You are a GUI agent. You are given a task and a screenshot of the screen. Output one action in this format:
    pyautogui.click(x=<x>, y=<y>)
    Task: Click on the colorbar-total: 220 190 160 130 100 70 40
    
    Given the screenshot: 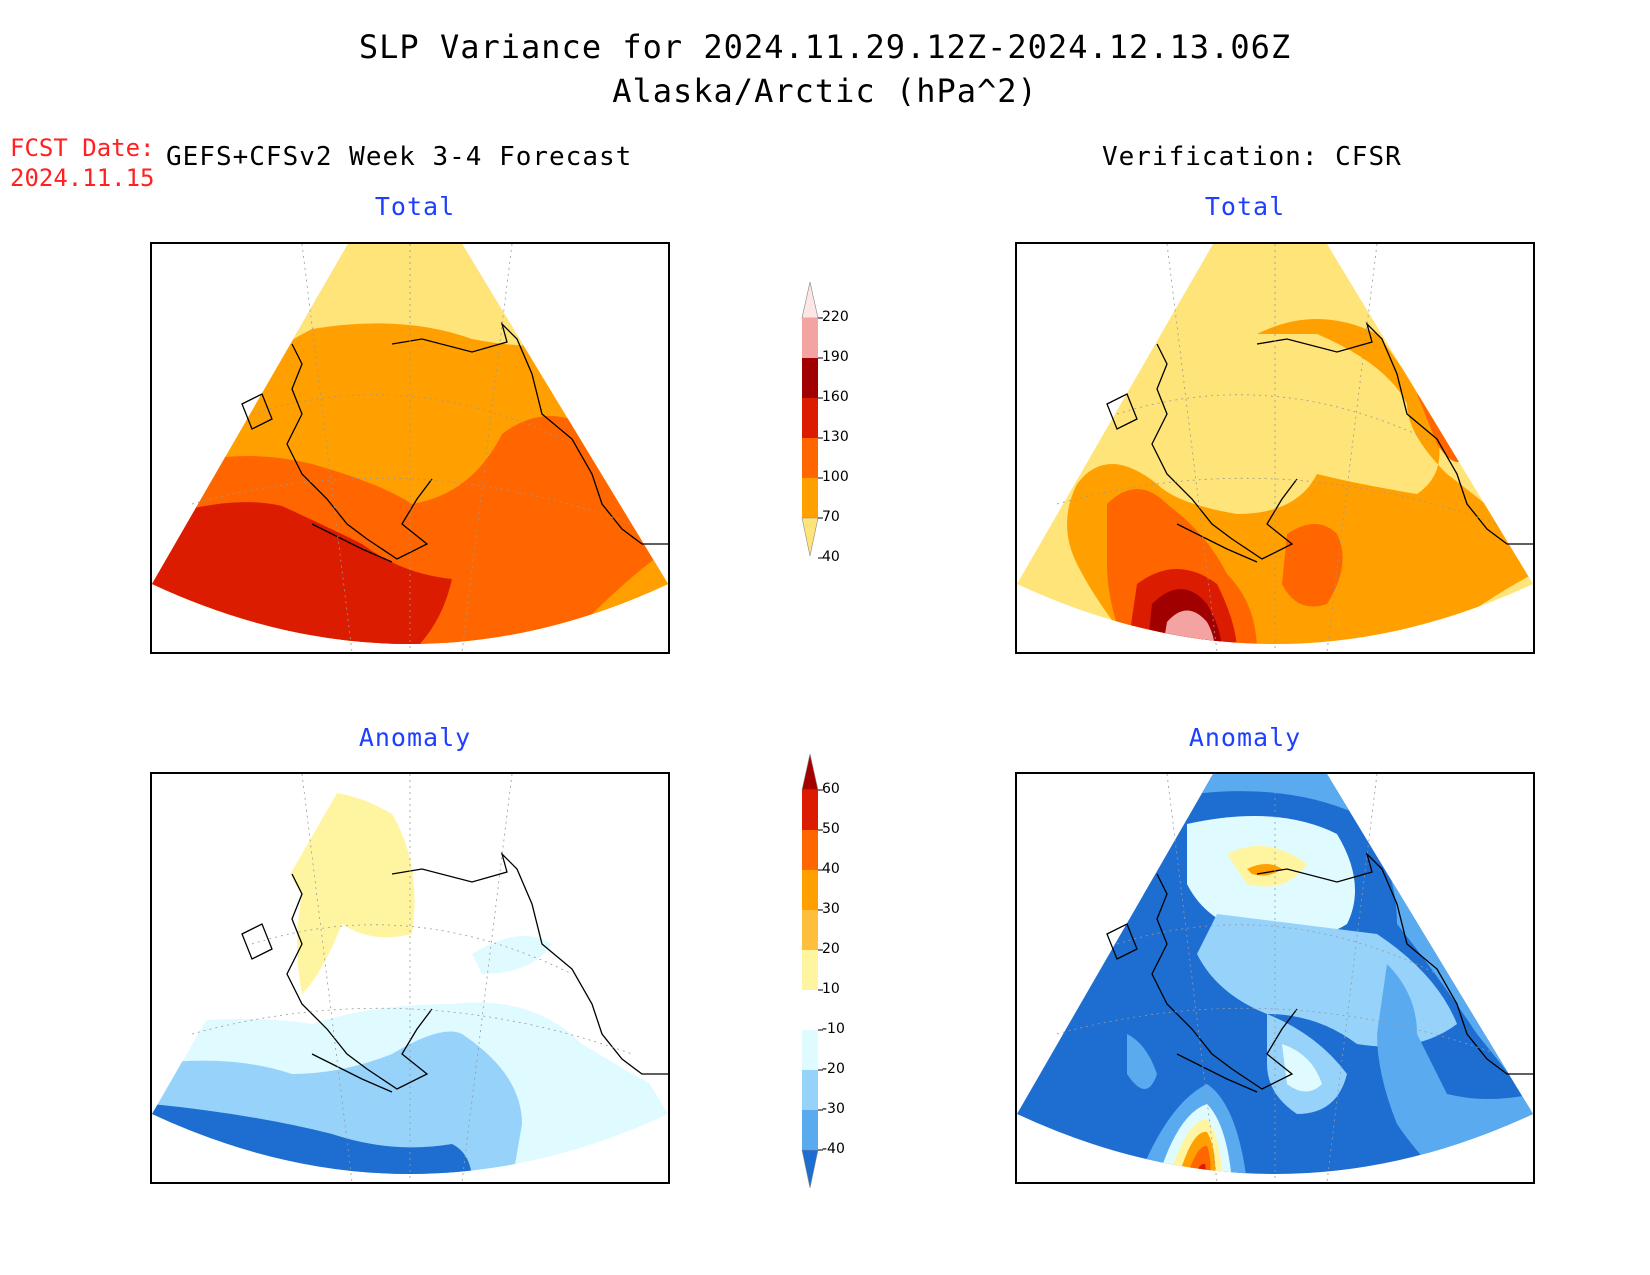 What is the action you would take?
    pyautogui.click(x=830, y=450)
    